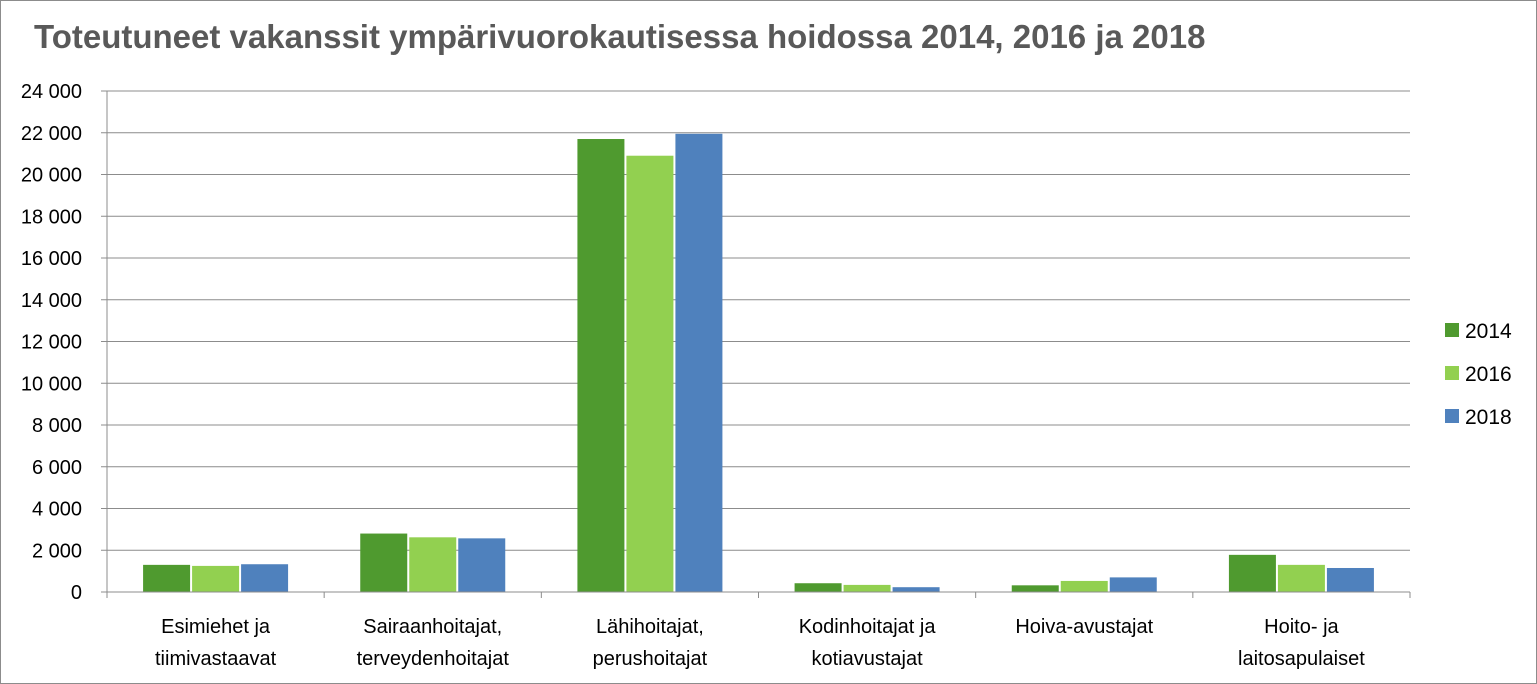 This screenshot has width=1537, height=684. Describe the element at coordinates (216, 643) in the screenshot. I see `category-label: Esimiehet ja tiimivastaavat` at that location.